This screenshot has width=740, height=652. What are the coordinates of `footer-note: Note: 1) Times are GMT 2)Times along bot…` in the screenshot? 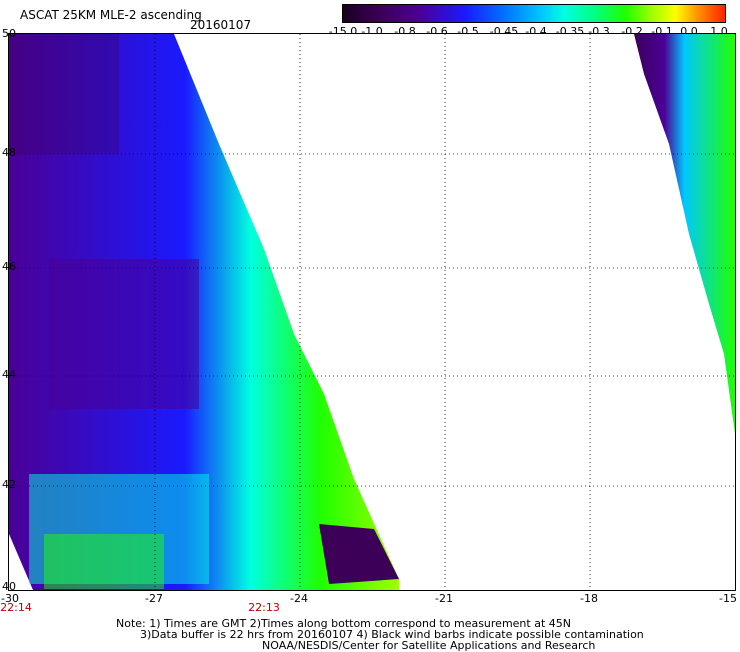 It's located at (343, 623).